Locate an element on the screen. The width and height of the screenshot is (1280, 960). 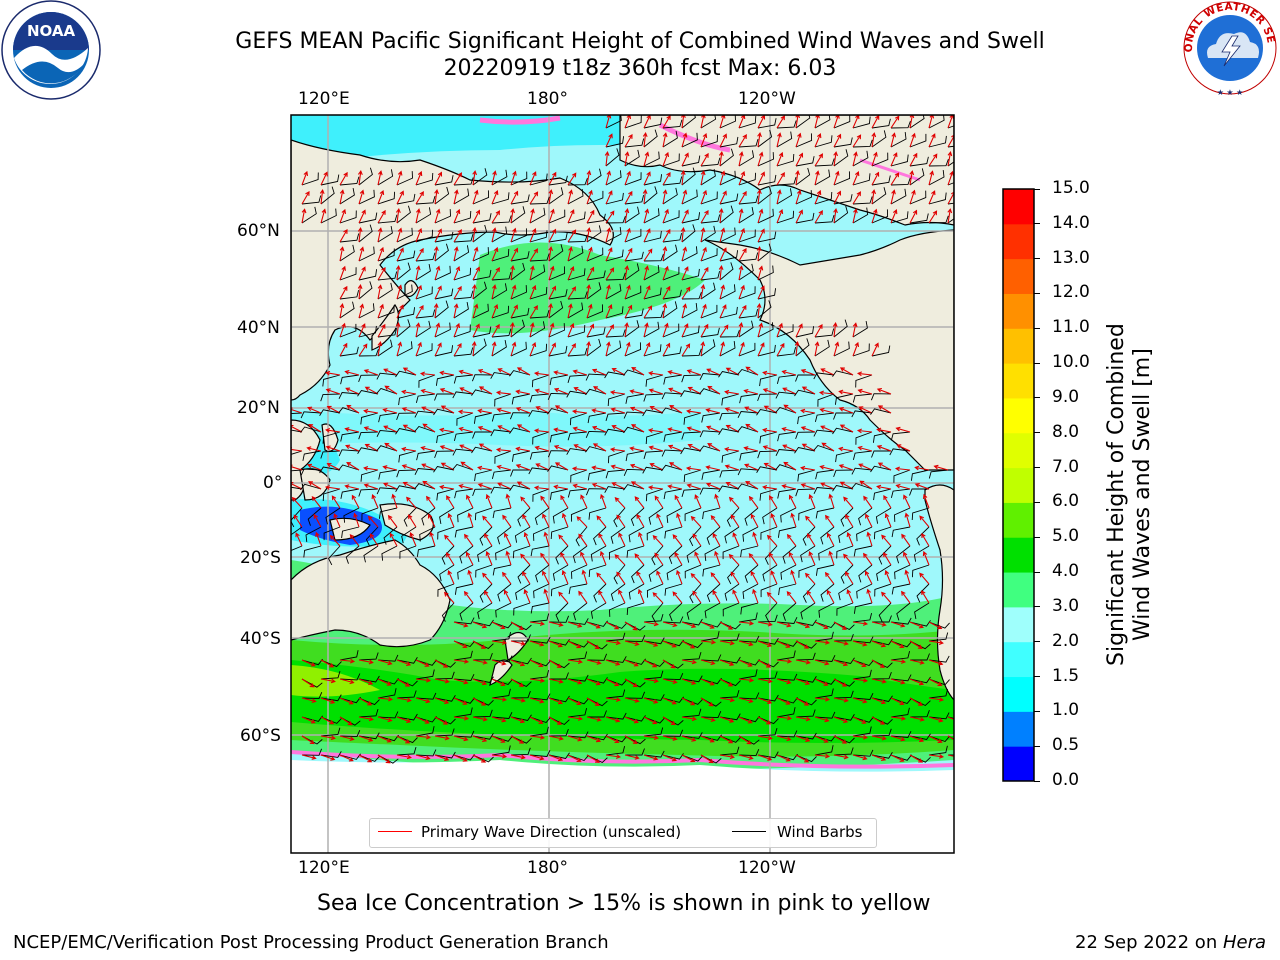
colorbar-tick-label: 11.0 is located at coordinates (1071, 327).